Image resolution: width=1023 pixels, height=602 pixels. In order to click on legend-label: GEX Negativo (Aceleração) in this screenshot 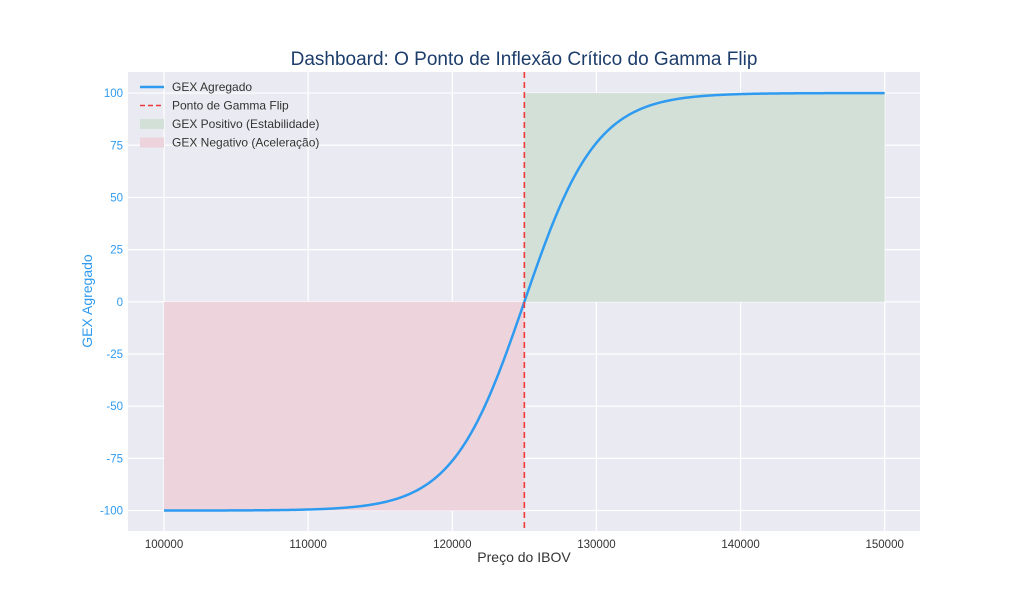, I will do `click(245, 143)`.